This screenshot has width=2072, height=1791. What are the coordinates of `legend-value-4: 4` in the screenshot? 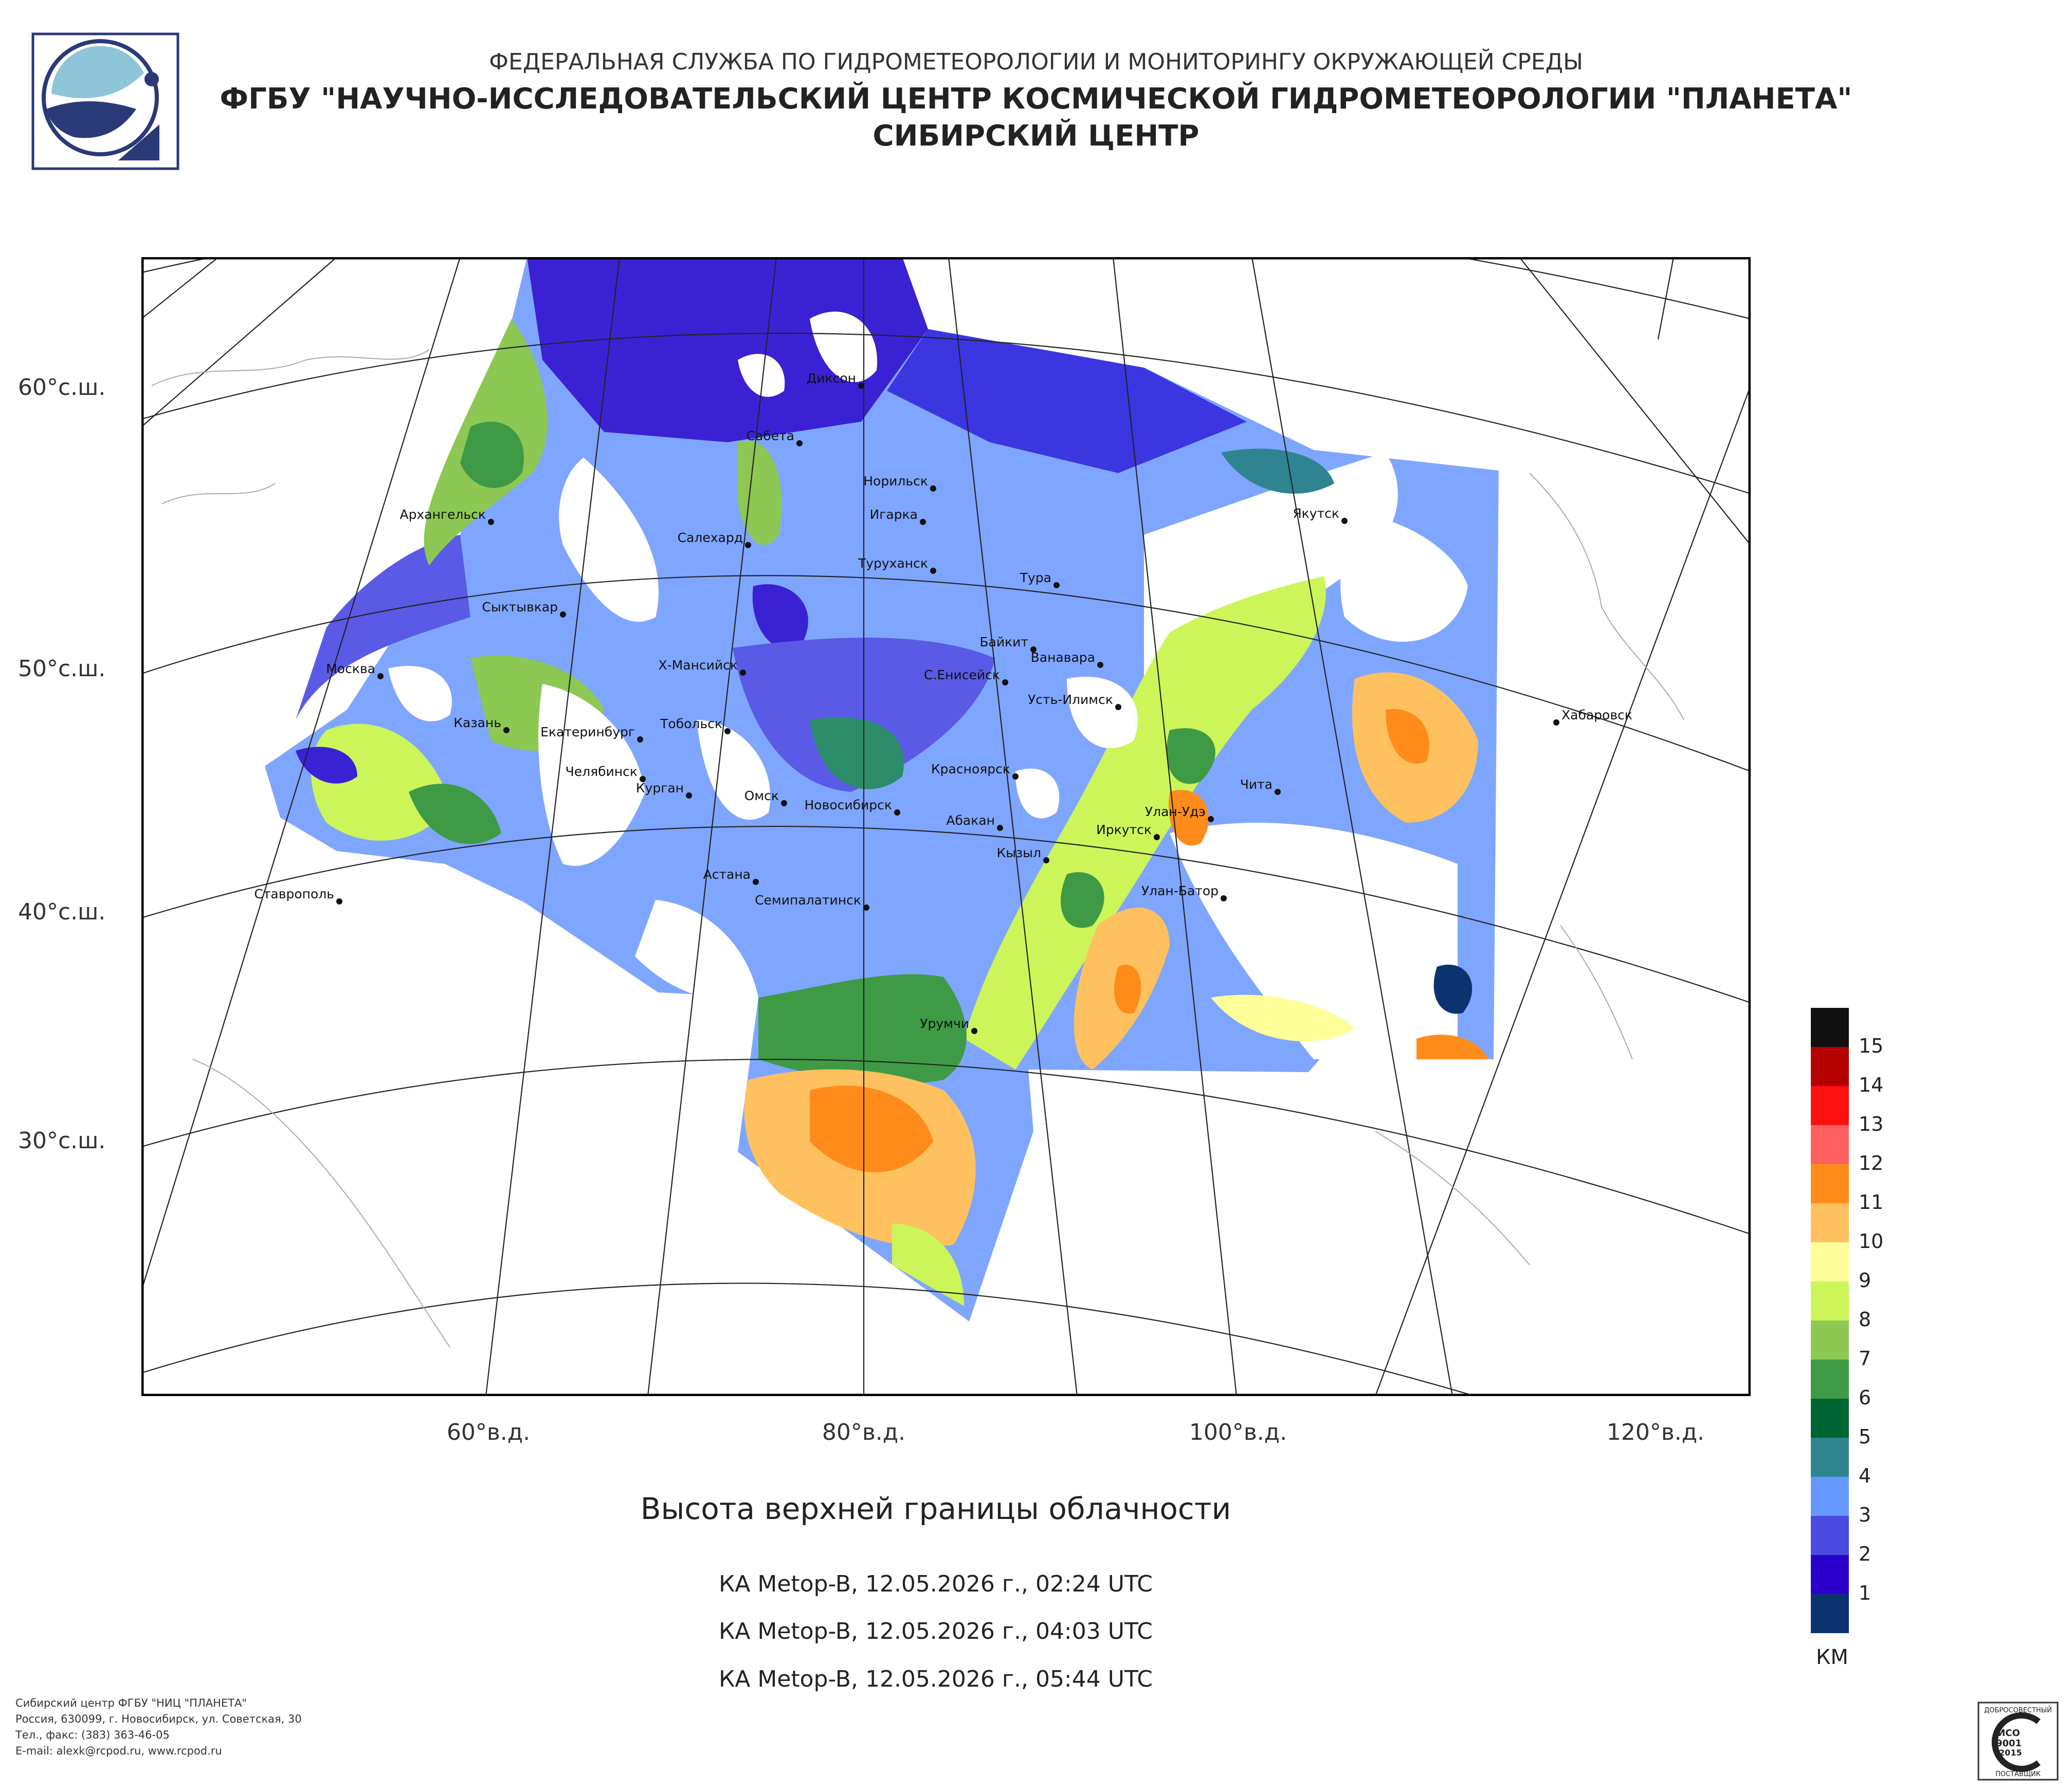 It's located at (1865, 1475).